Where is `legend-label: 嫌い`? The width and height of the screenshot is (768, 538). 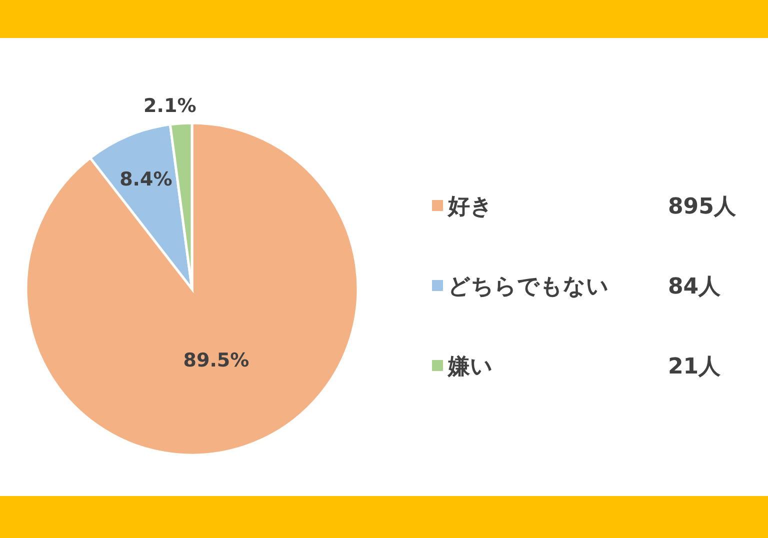 legend-label: 嫌い is located at coordinates (470, 367).